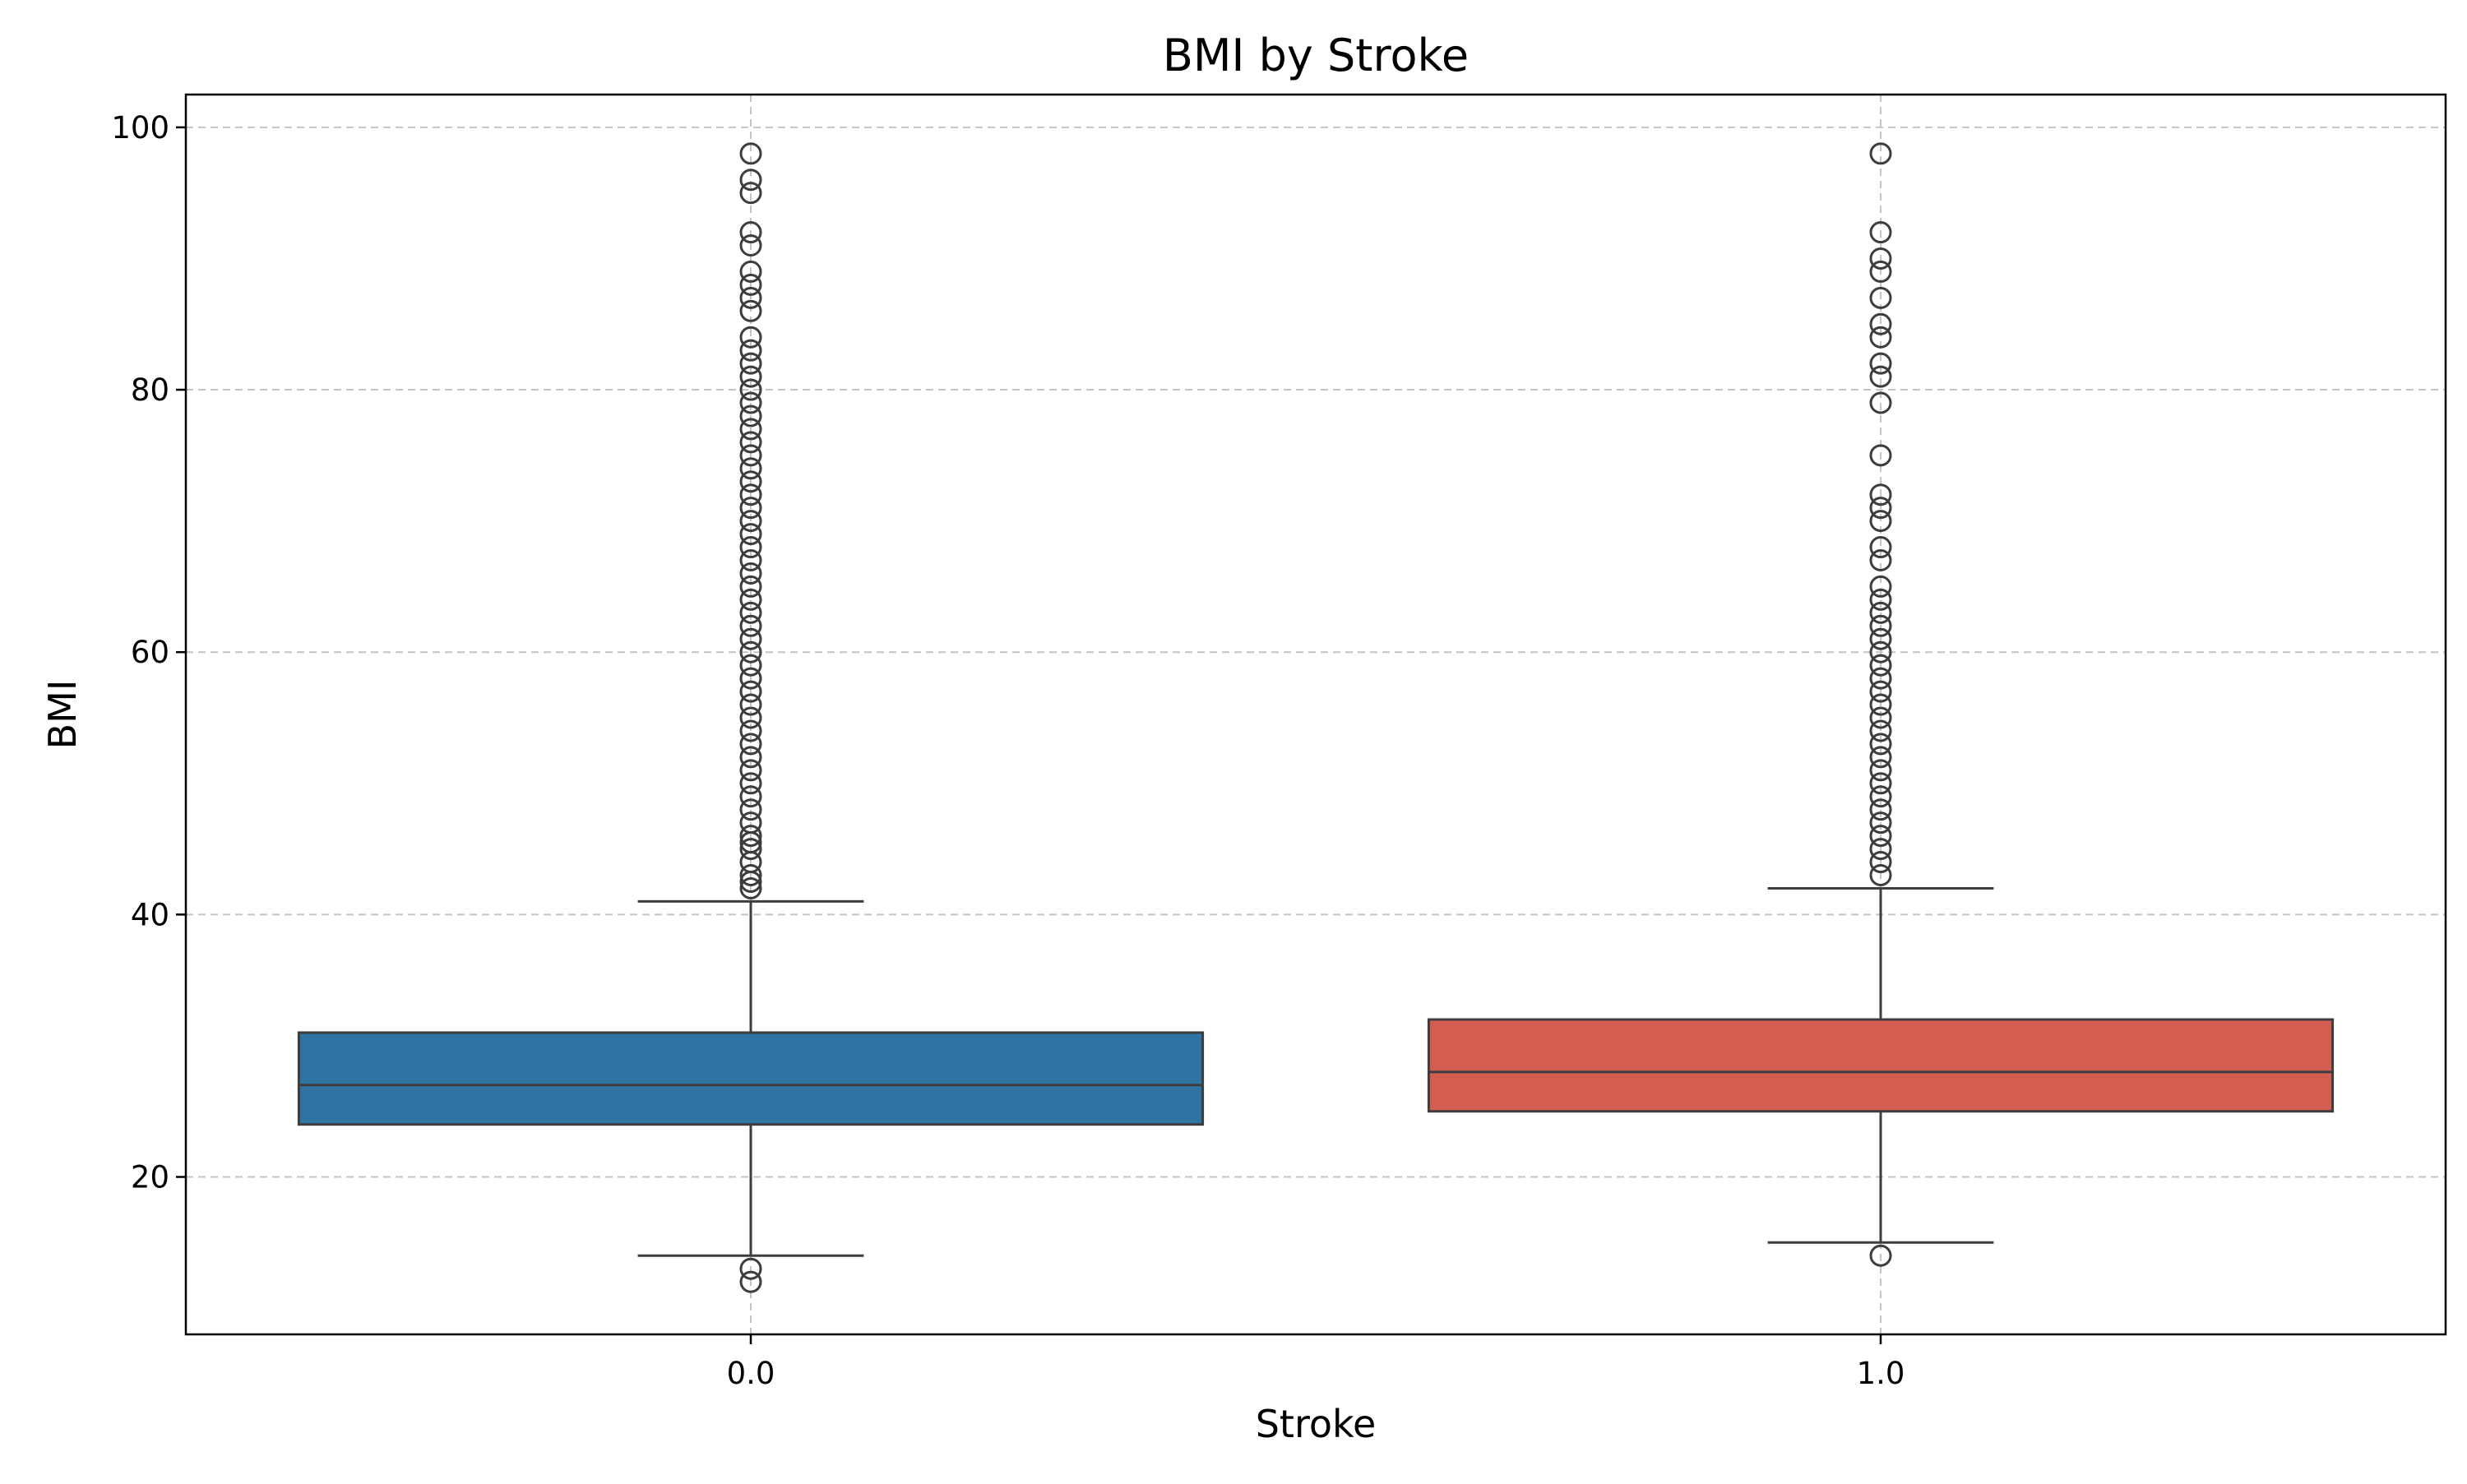 The width and height of the screenshot is (2467, 1484). What do you see at coordinates (140, 128) in the screenshot?
I see `y-tick-label: 100` at bounding box center [140, 128].